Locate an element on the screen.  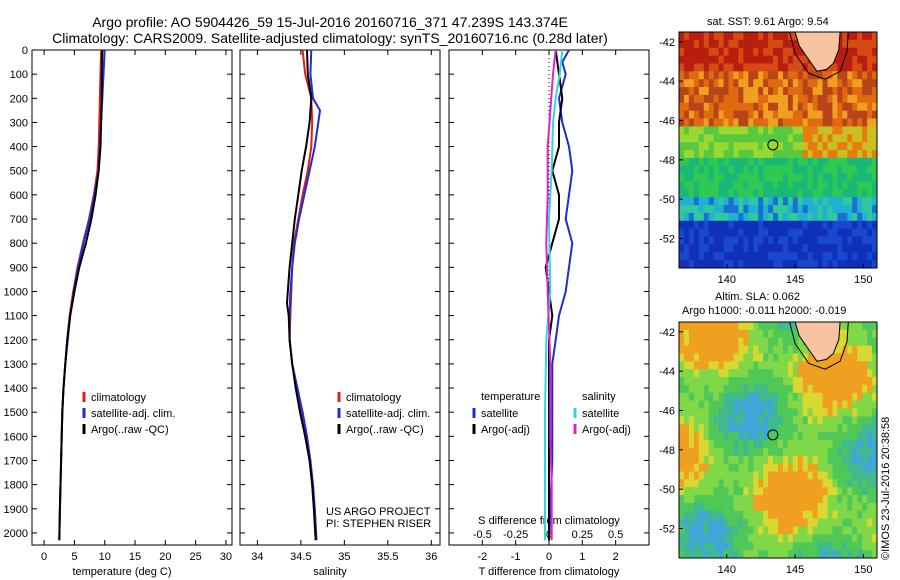
x-tick-label: 25 is located at coordinates (196, 557).